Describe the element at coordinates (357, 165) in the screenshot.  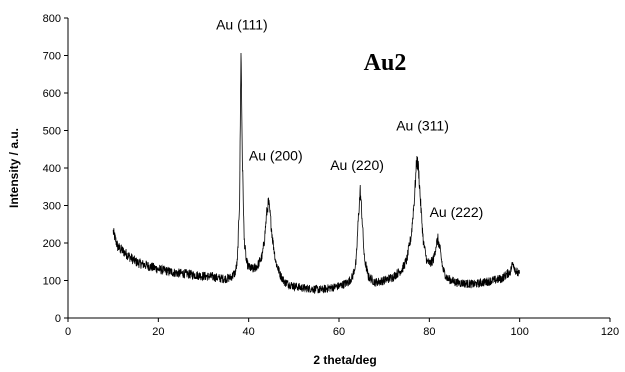
I see `peak-label: Au (220)` at that location.